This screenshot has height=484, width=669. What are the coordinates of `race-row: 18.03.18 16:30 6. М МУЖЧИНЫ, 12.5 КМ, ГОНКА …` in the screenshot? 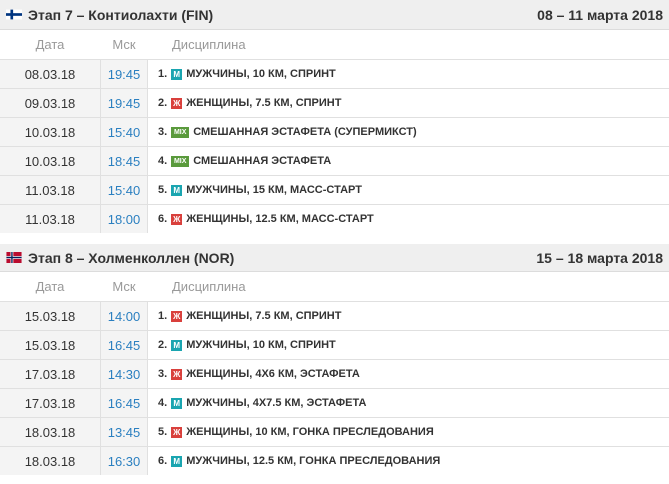 It's located at (334, 460).